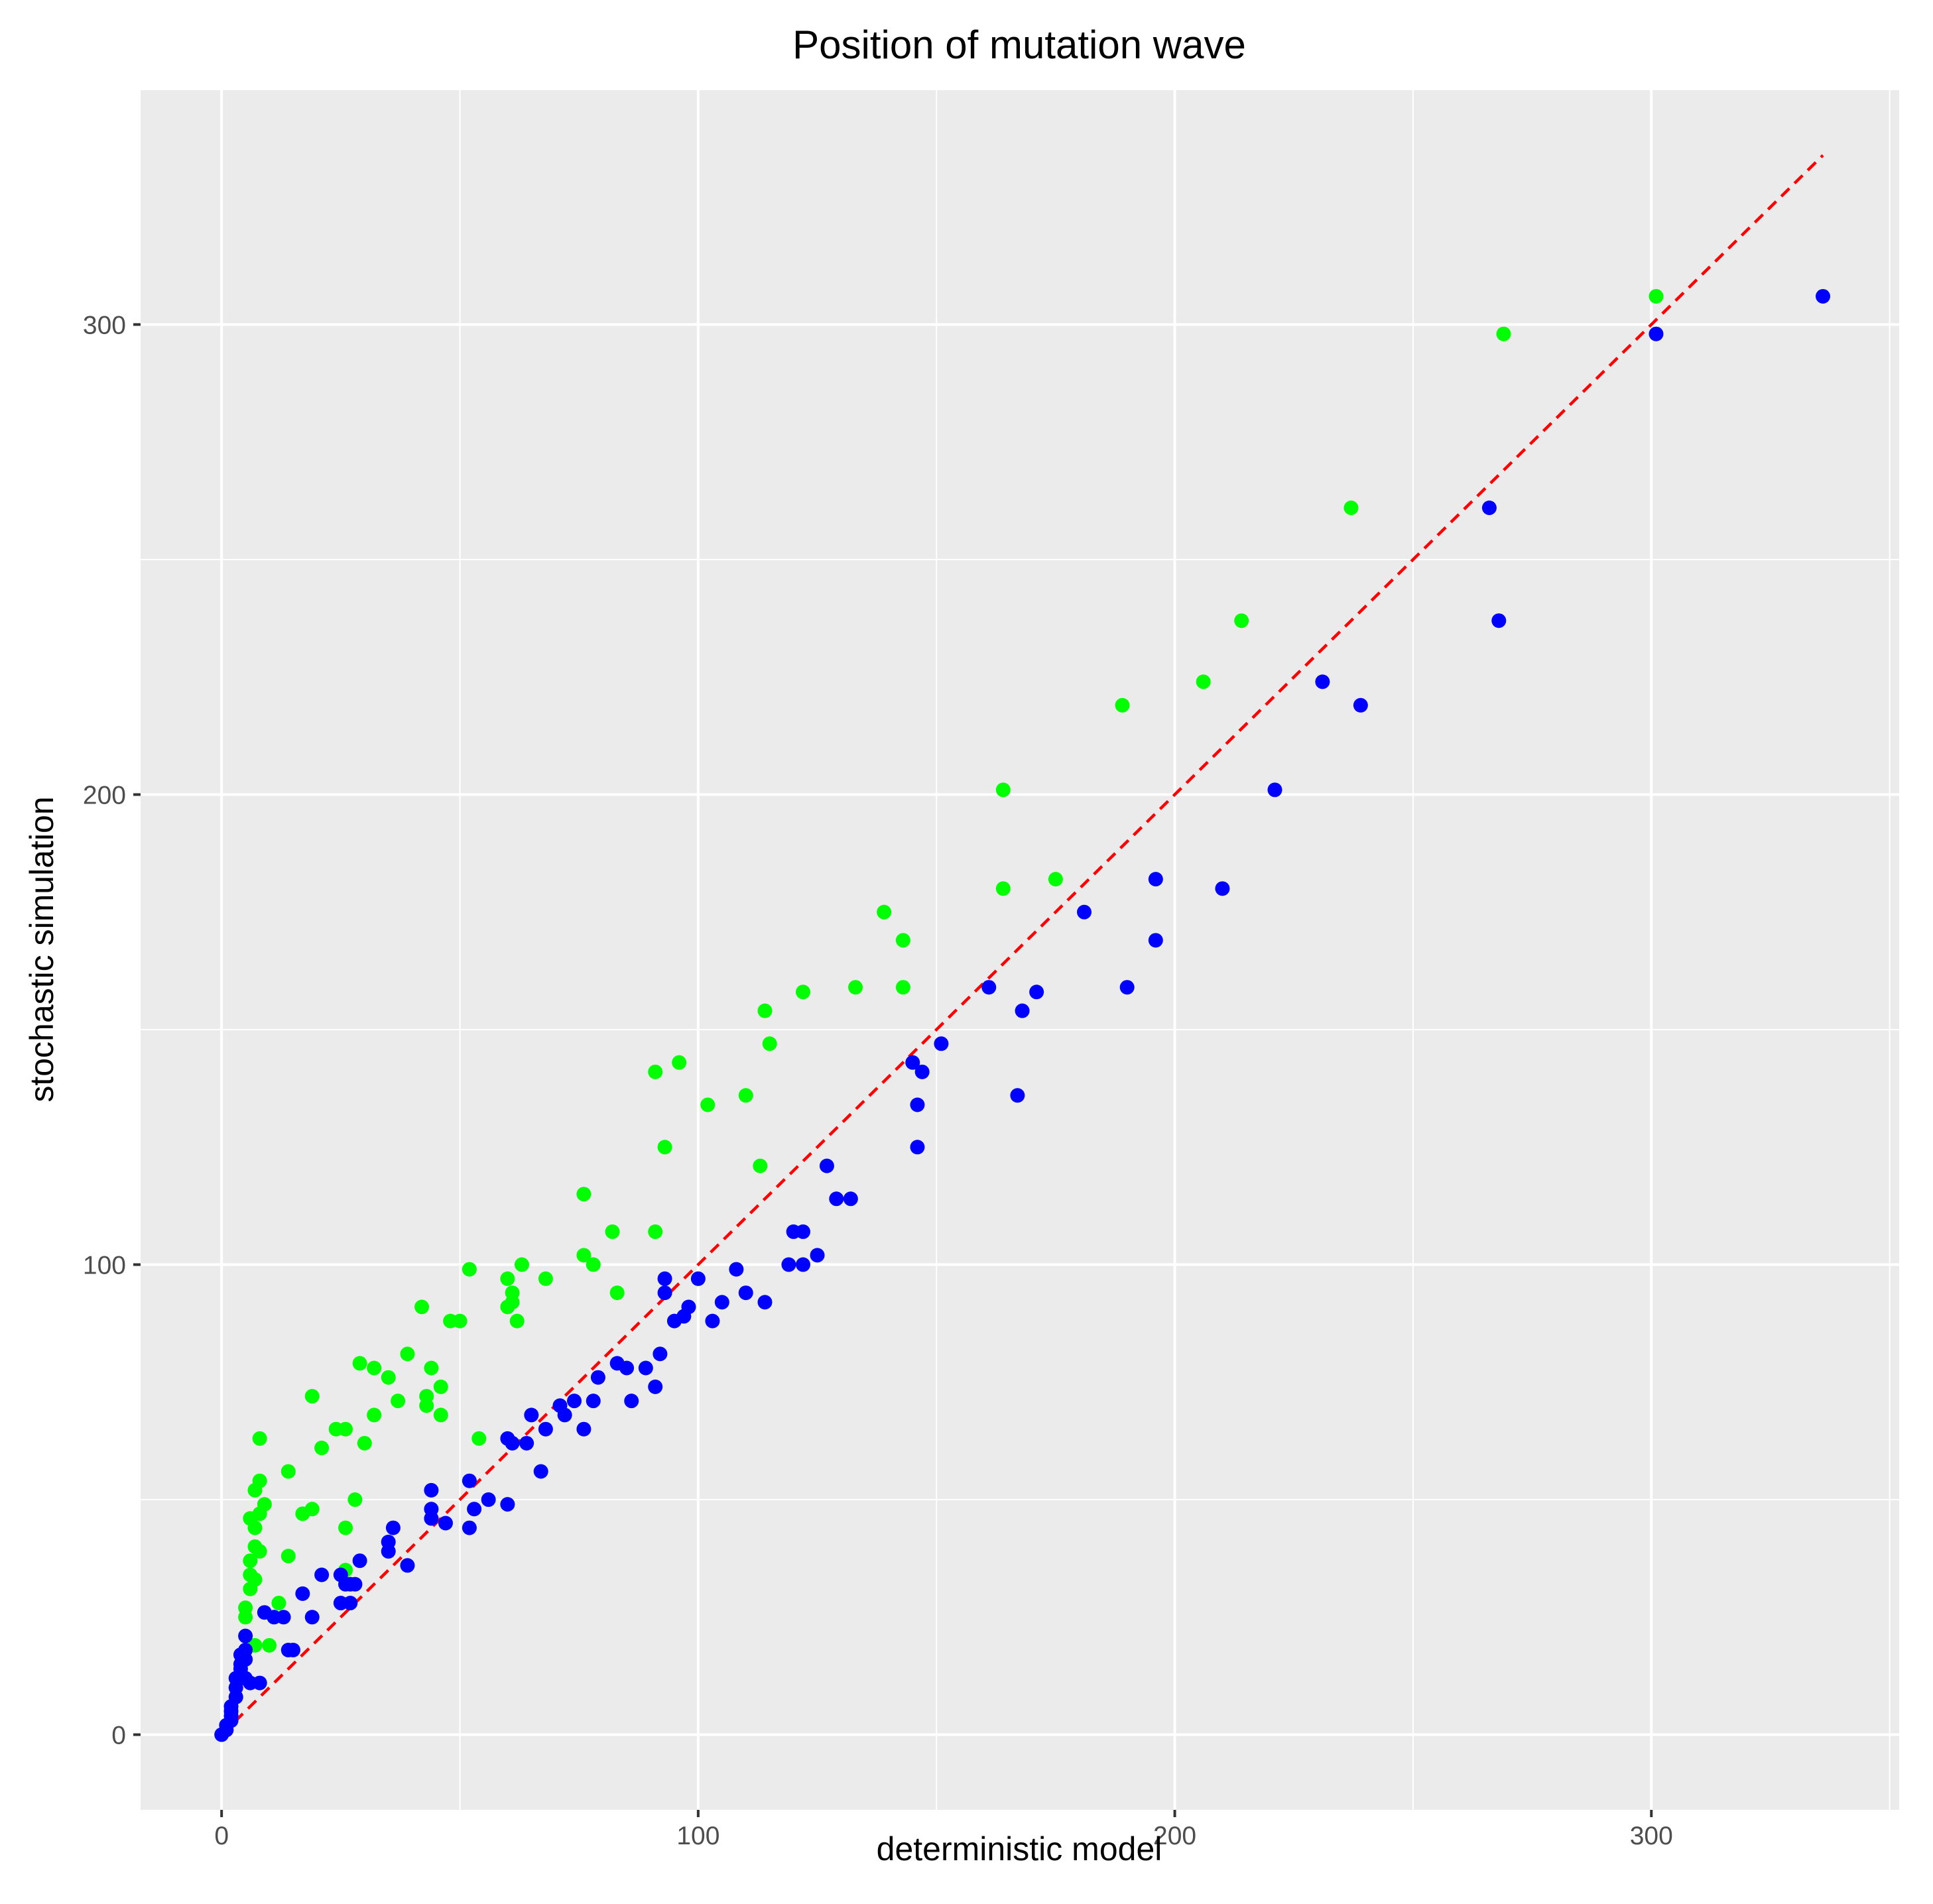 This screenshot has width=1933, height=1904. I want to click on x-tick-label: 300, so click(1651, 1836).